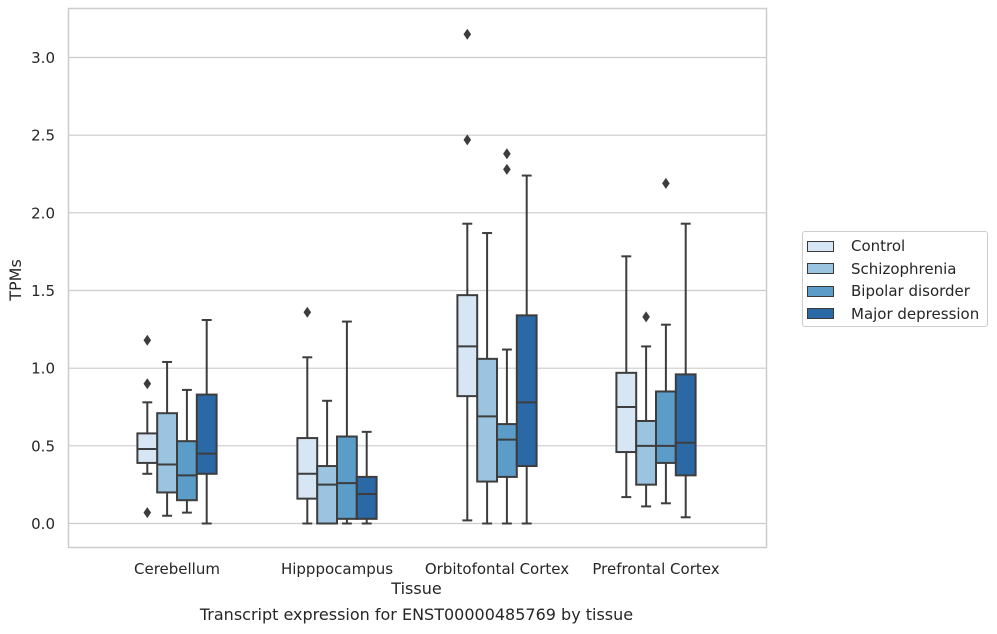 The height and width of the screenshot is (634, 997). Describe the element at coordinates (43, 446) in the screenshot. I see `y-tick-label: 0.5` at that location.